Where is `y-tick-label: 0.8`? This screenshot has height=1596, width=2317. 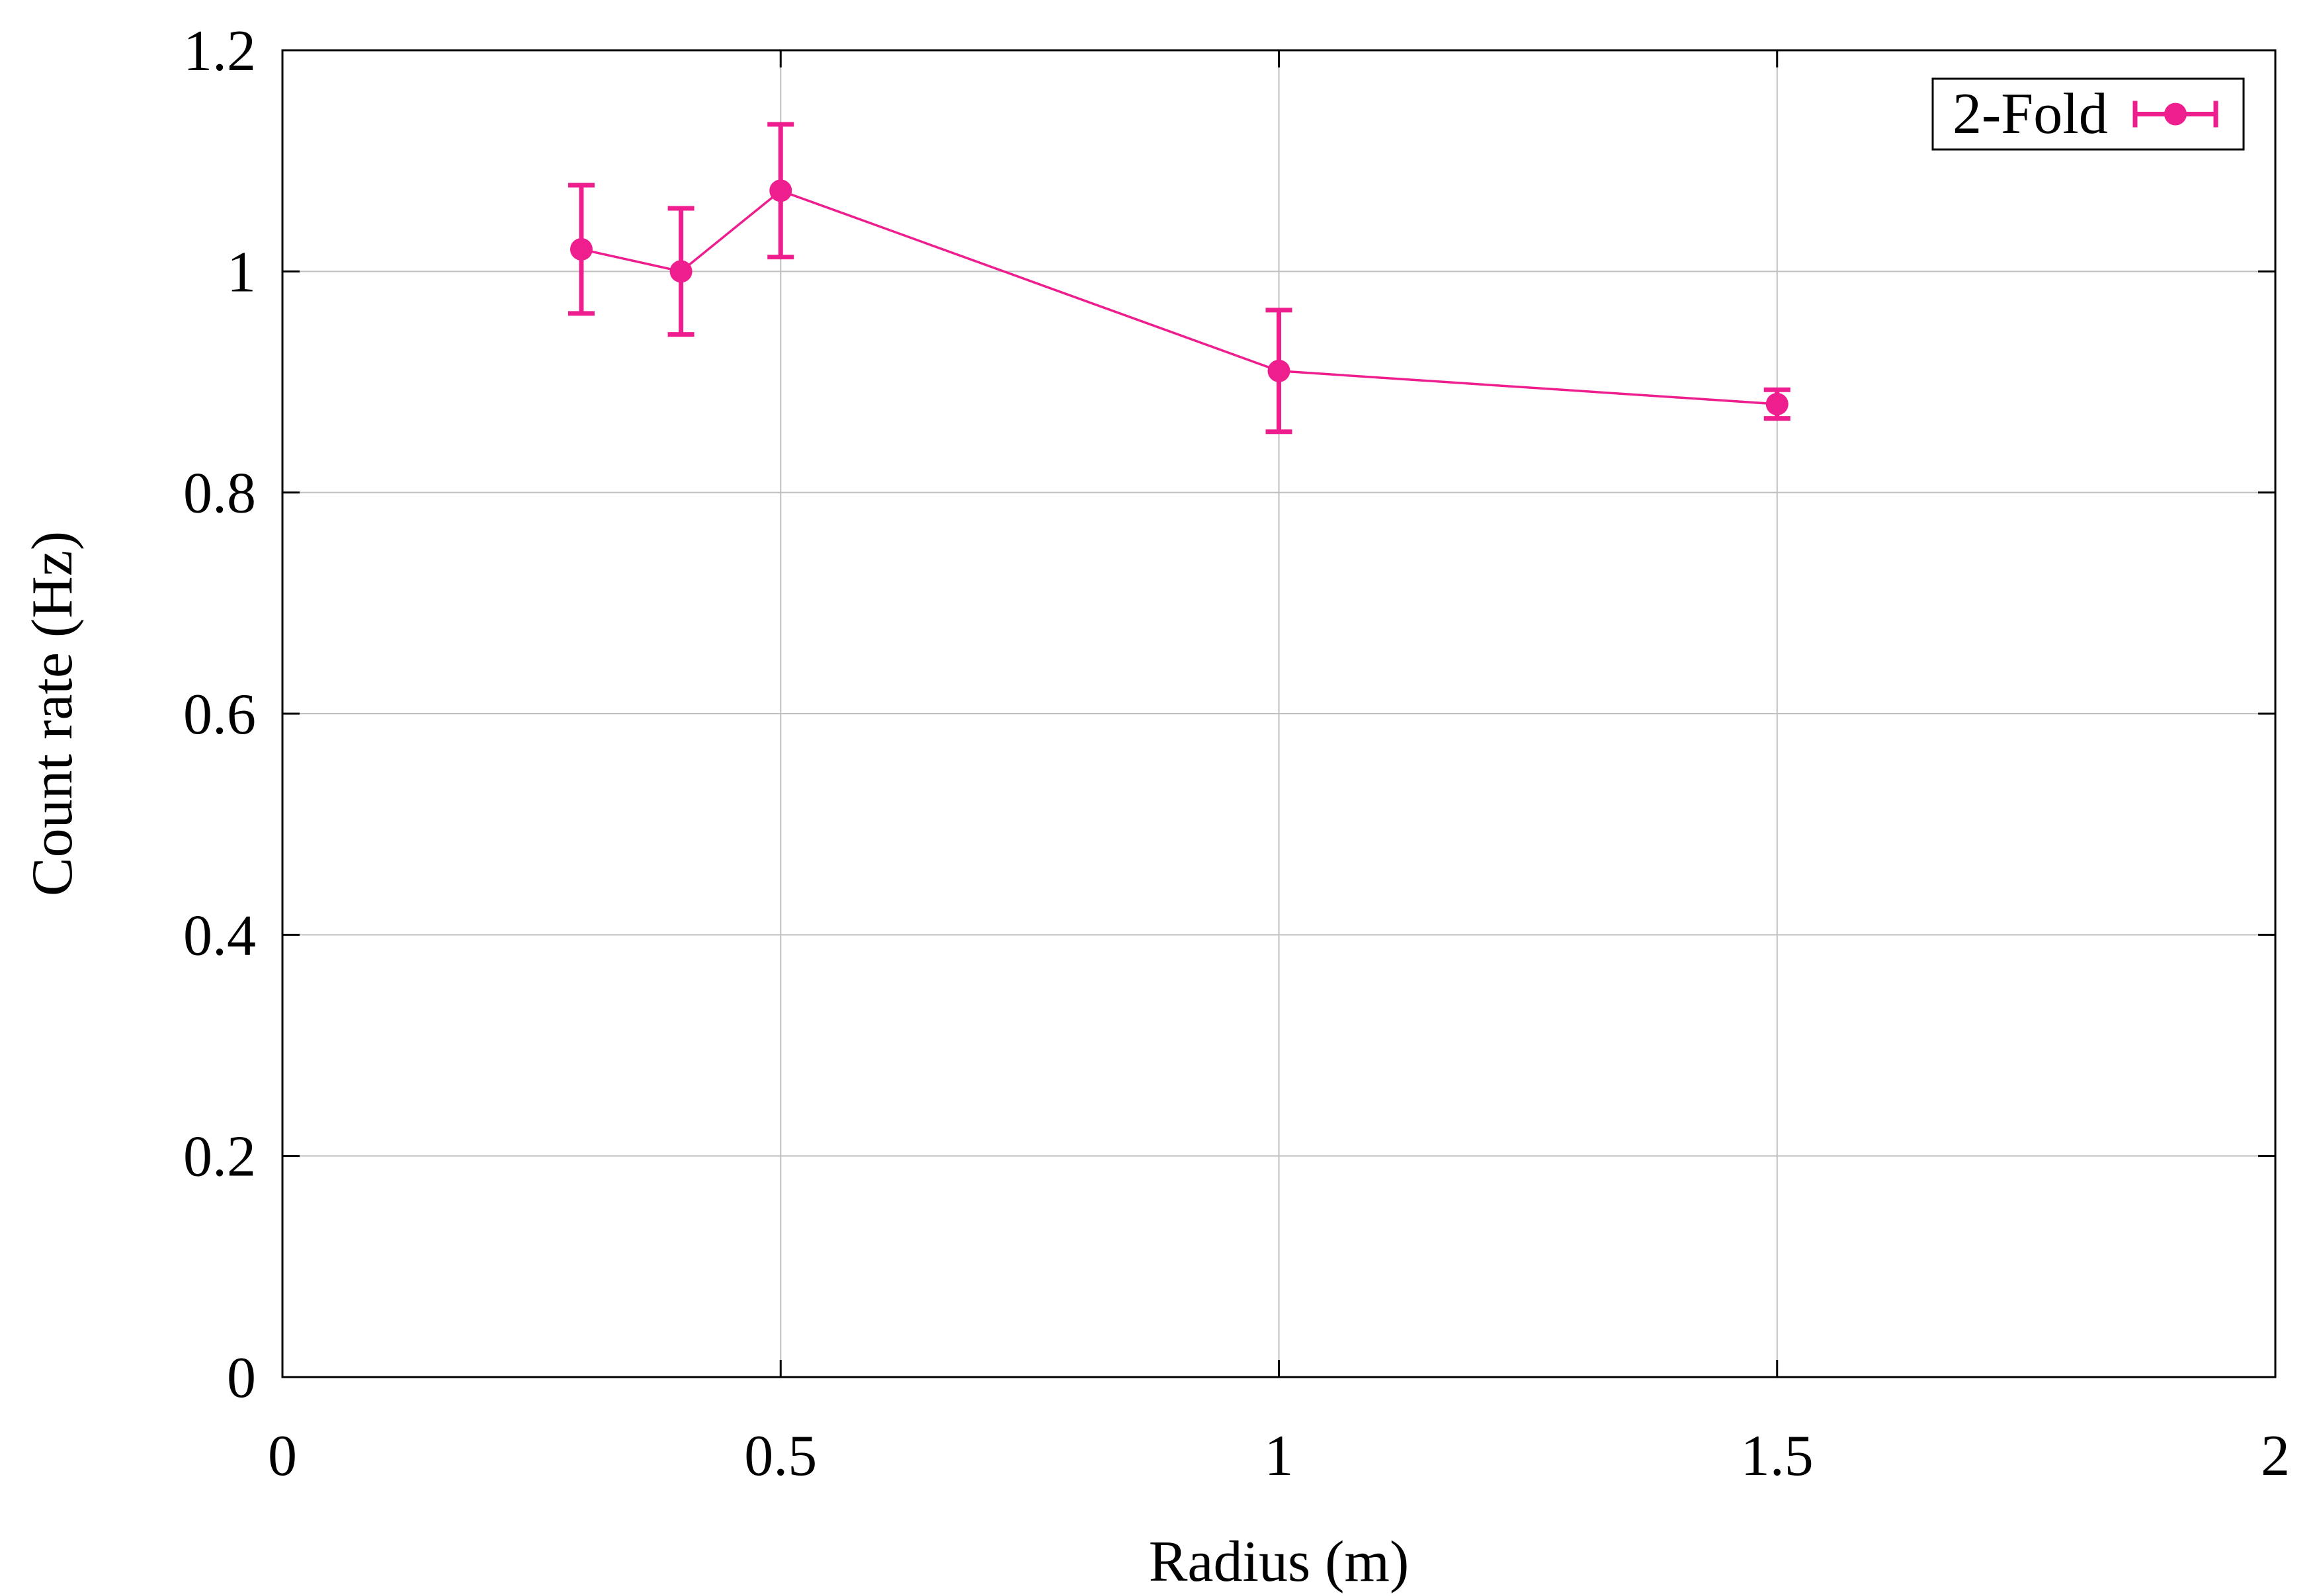
y-tick-label: 0.8 is located at coordinates (219, 494).